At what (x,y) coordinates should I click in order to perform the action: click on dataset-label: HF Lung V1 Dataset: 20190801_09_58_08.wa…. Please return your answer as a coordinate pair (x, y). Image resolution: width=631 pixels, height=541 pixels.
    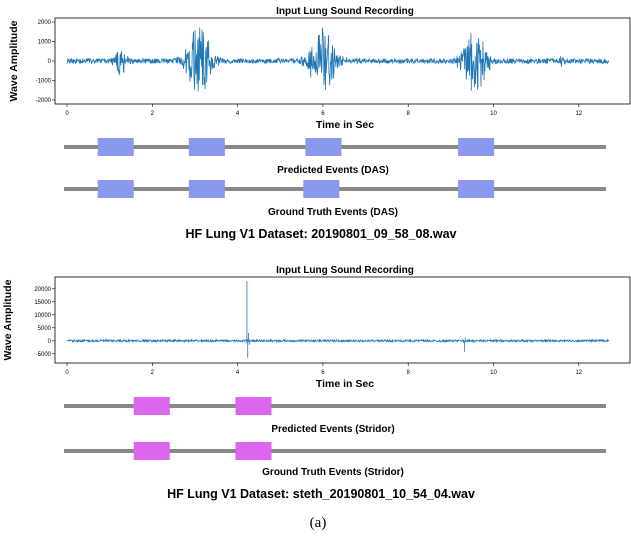
    Looking at the image, I should click on (321, 234).